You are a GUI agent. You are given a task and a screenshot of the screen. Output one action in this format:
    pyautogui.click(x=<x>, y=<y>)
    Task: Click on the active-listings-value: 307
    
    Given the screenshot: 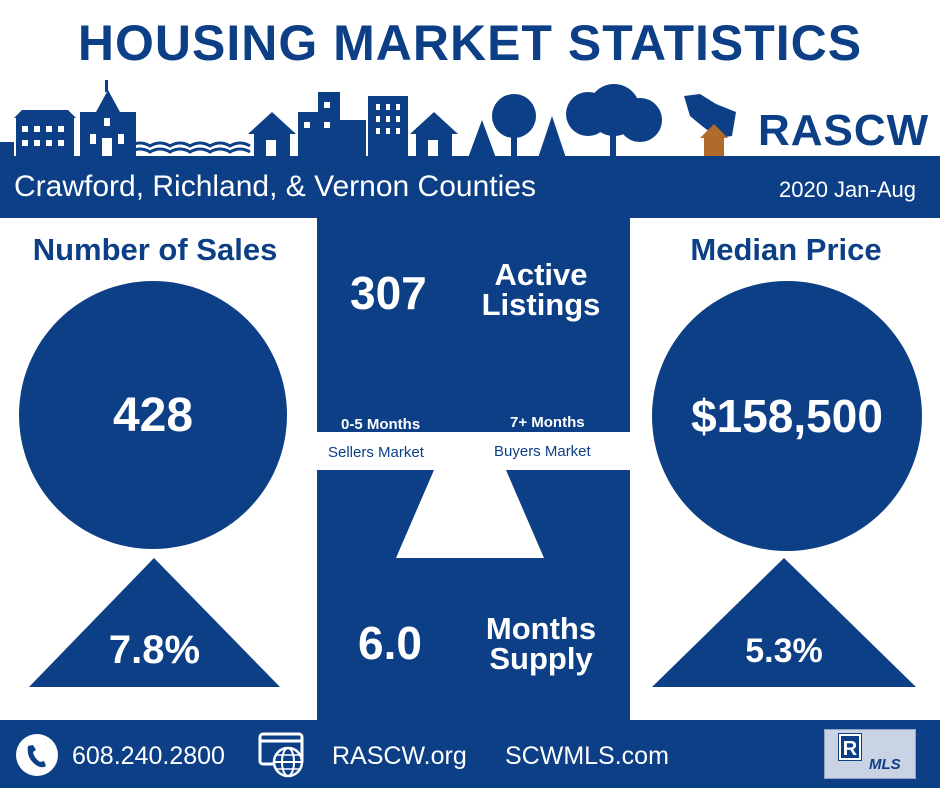 What is the action you would take?
    pyautogui.click(x=388, y=293)
    